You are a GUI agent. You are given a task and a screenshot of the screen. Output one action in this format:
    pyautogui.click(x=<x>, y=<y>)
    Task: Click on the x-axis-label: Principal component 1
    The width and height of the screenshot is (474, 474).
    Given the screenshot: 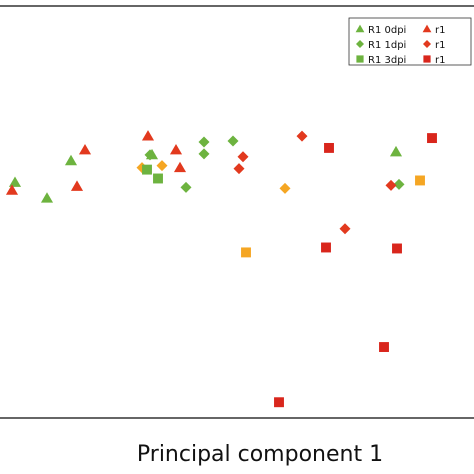 What is the action you would take?
    pyautogui.click(x=260, y=454)
    